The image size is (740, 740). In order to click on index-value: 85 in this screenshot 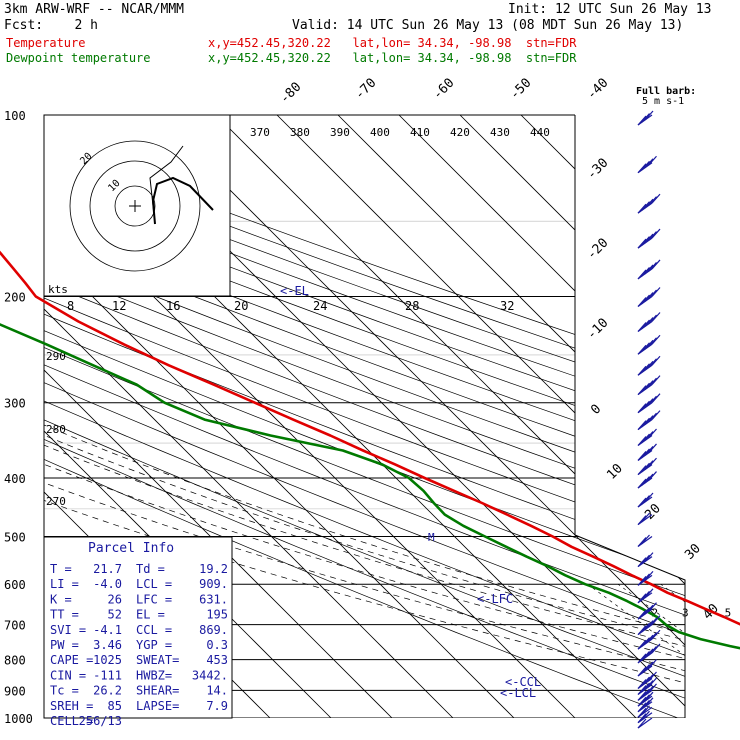, I will do `click(115, 706)`.